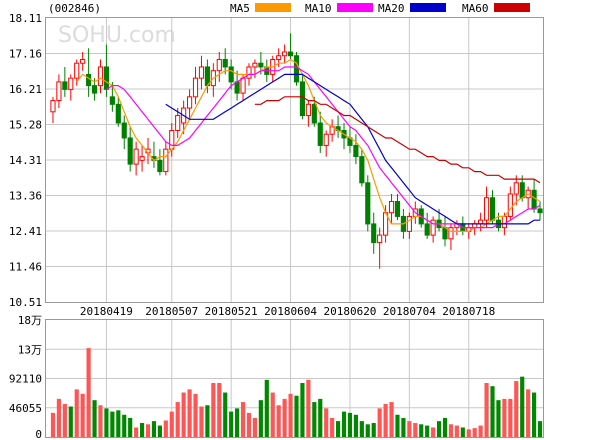  I want to click on date-tick-label: 20180507, so click(171, 311).